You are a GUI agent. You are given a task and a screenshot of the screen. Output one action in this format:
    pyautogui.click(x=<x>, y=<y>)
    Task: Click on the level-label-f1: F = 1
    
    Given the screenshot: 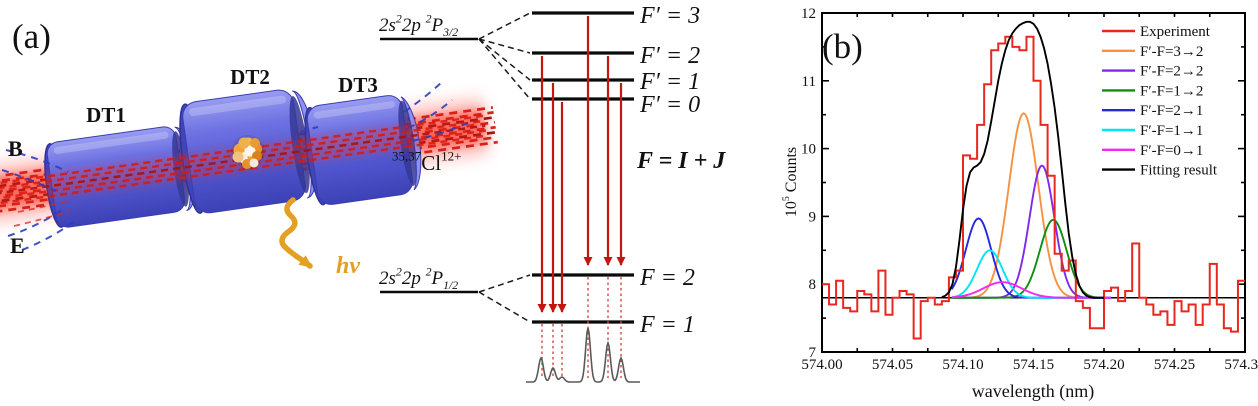 What is the action you would take?
    pyautogui.click(x=667, y=325)
    